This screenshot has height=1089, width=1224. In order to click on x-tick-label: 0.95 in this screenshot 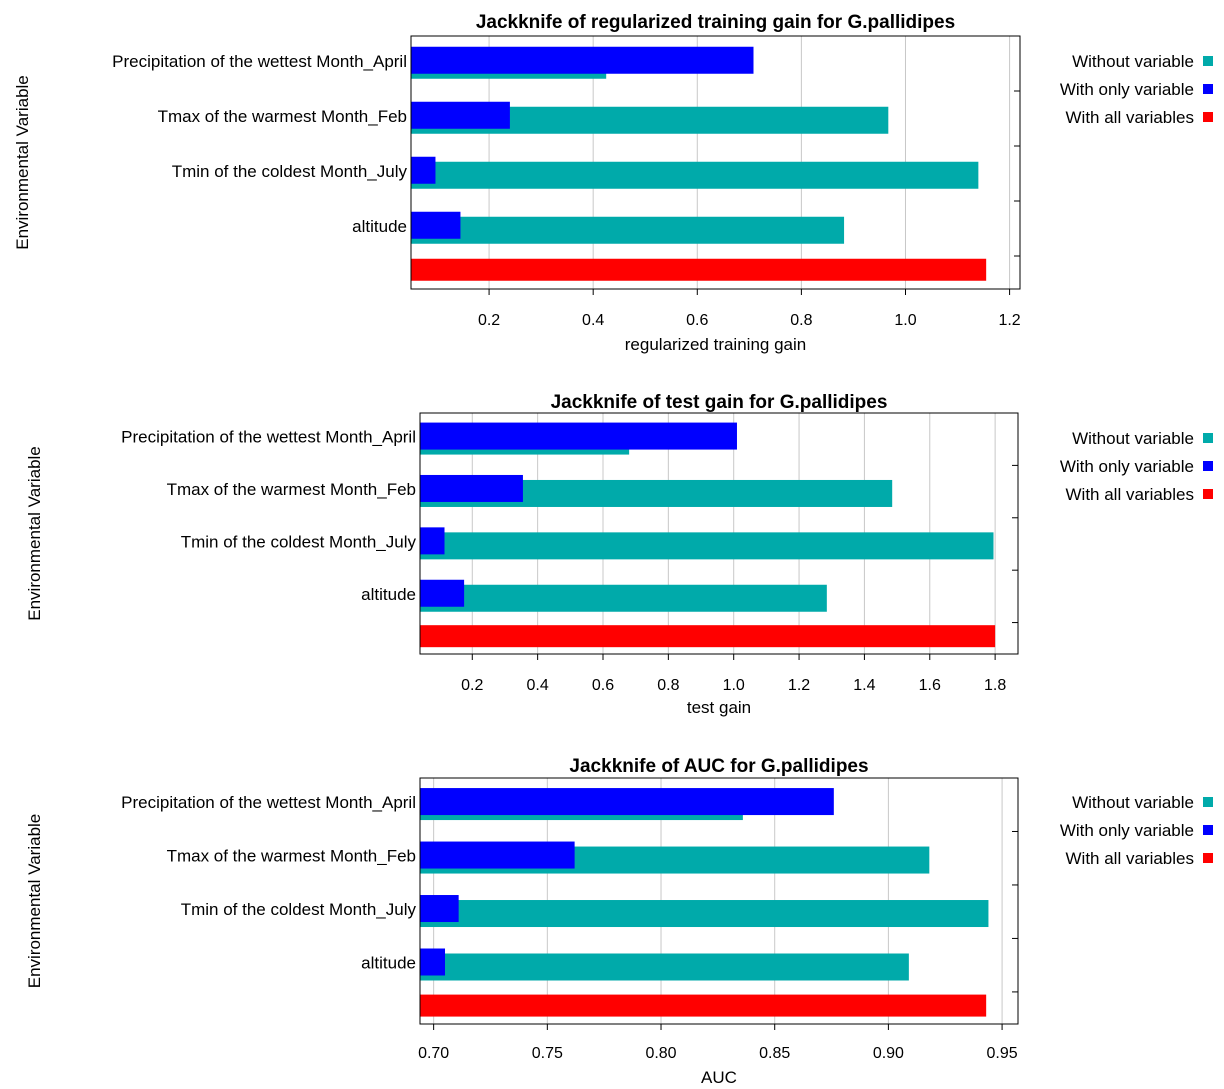, I will do `click(1002, 1053)`.